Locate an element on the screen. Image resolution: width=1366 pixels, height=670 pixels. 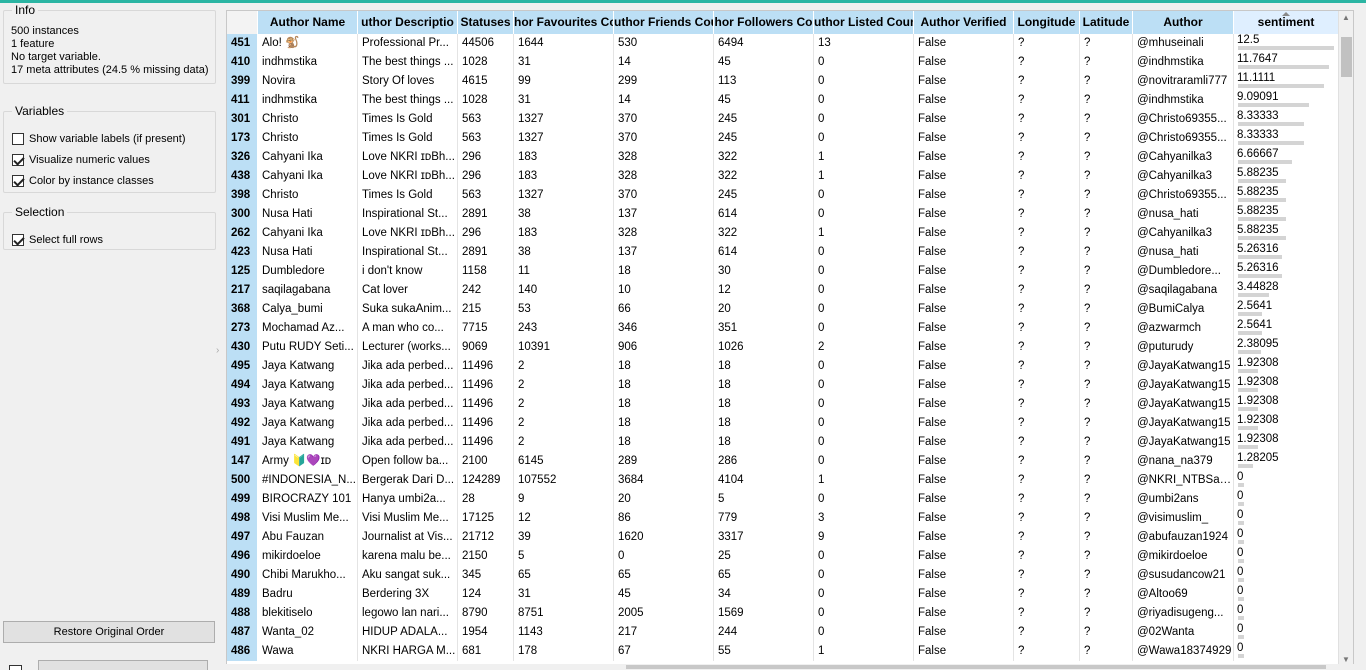
row-index: 499 is located at coordinates (242, 499).